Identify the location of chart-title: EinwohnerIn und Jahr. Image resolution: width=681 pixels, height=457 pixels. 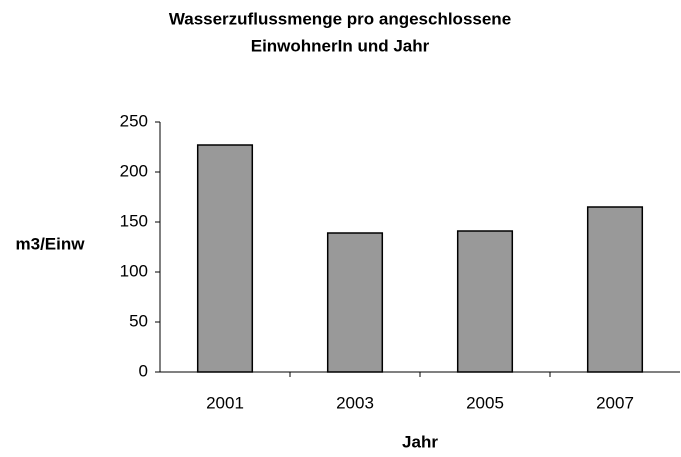
(340, 45).